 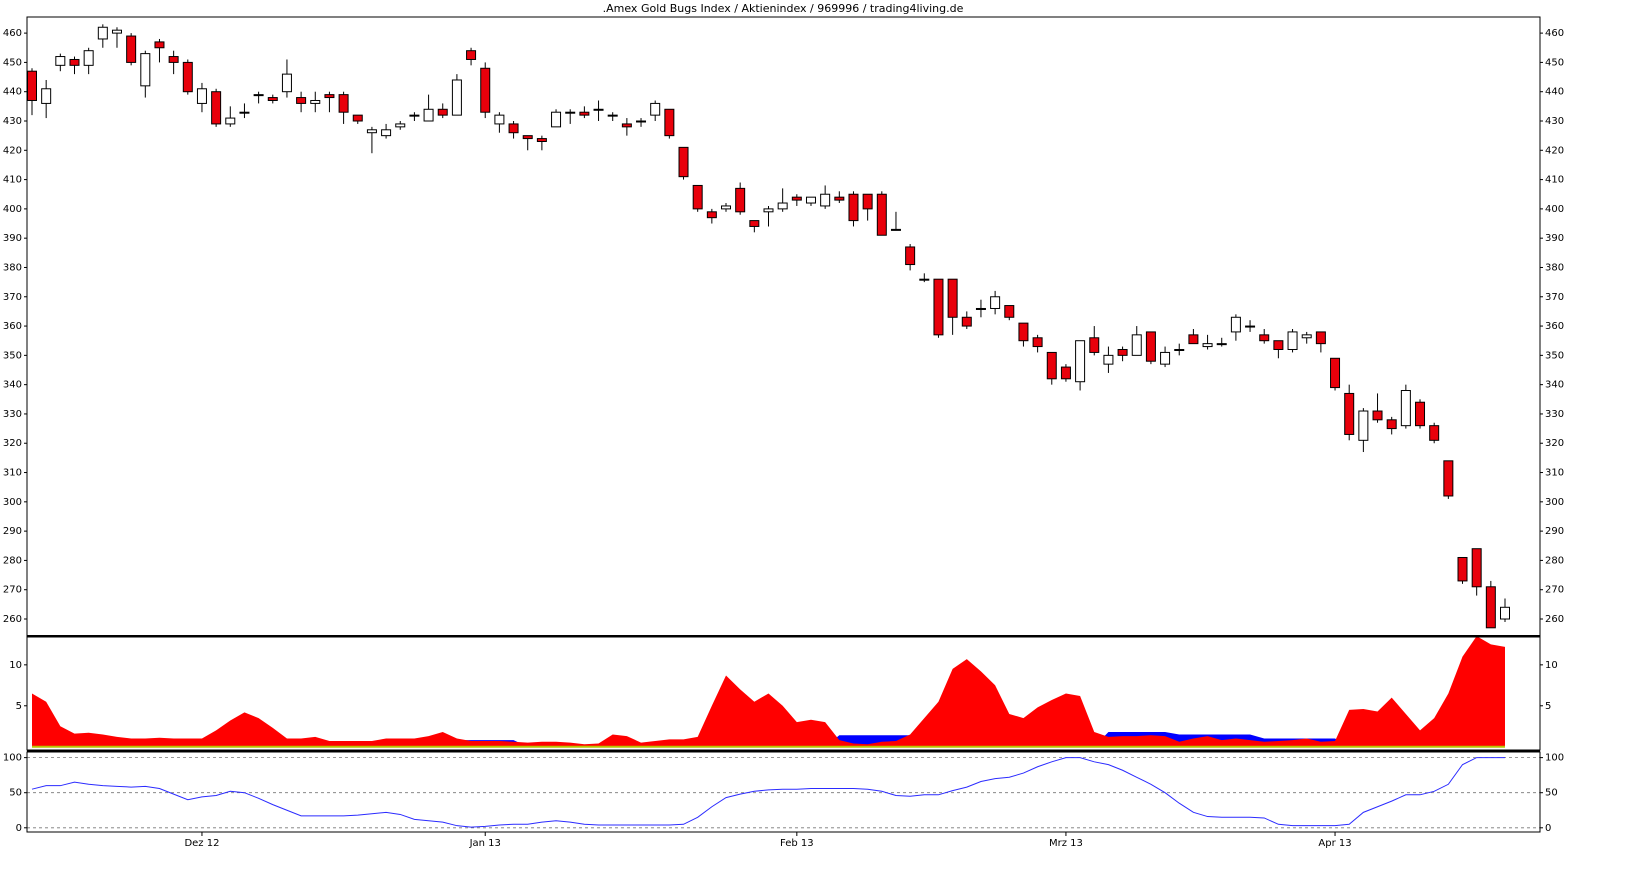 I want to click on line, so click(x=768, y=792).